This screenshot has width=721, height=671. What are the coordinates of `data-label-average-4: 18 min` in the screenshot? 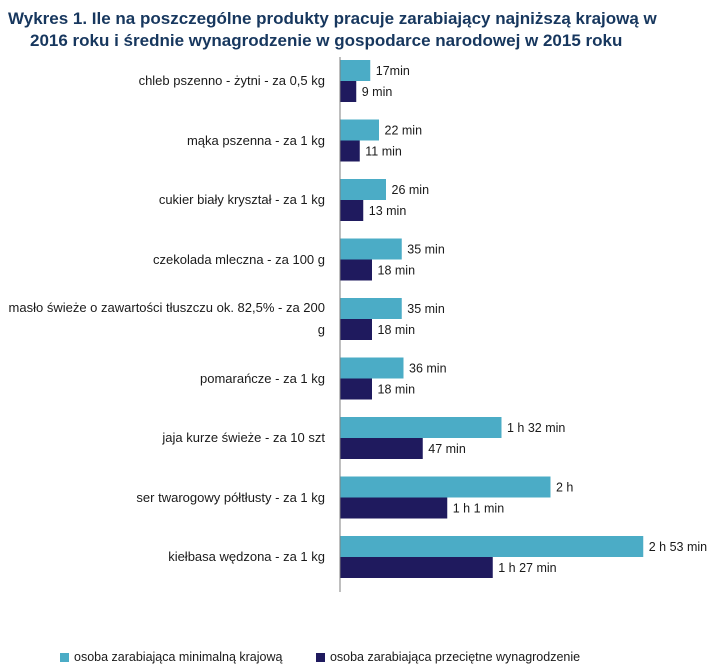 It's located at (397, 330).